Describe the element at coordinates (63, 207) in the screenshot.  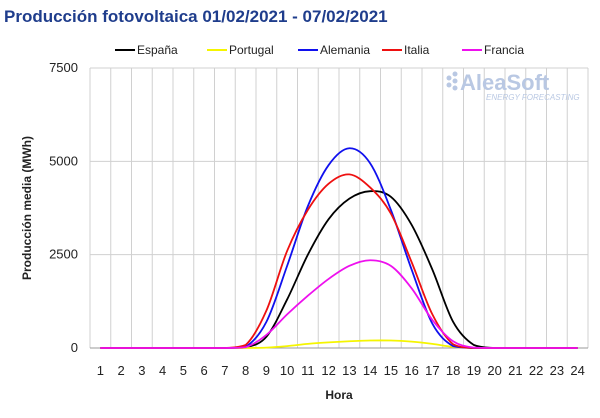
I see `y-tick-labels: 0 2500 5000 7500` at that location.